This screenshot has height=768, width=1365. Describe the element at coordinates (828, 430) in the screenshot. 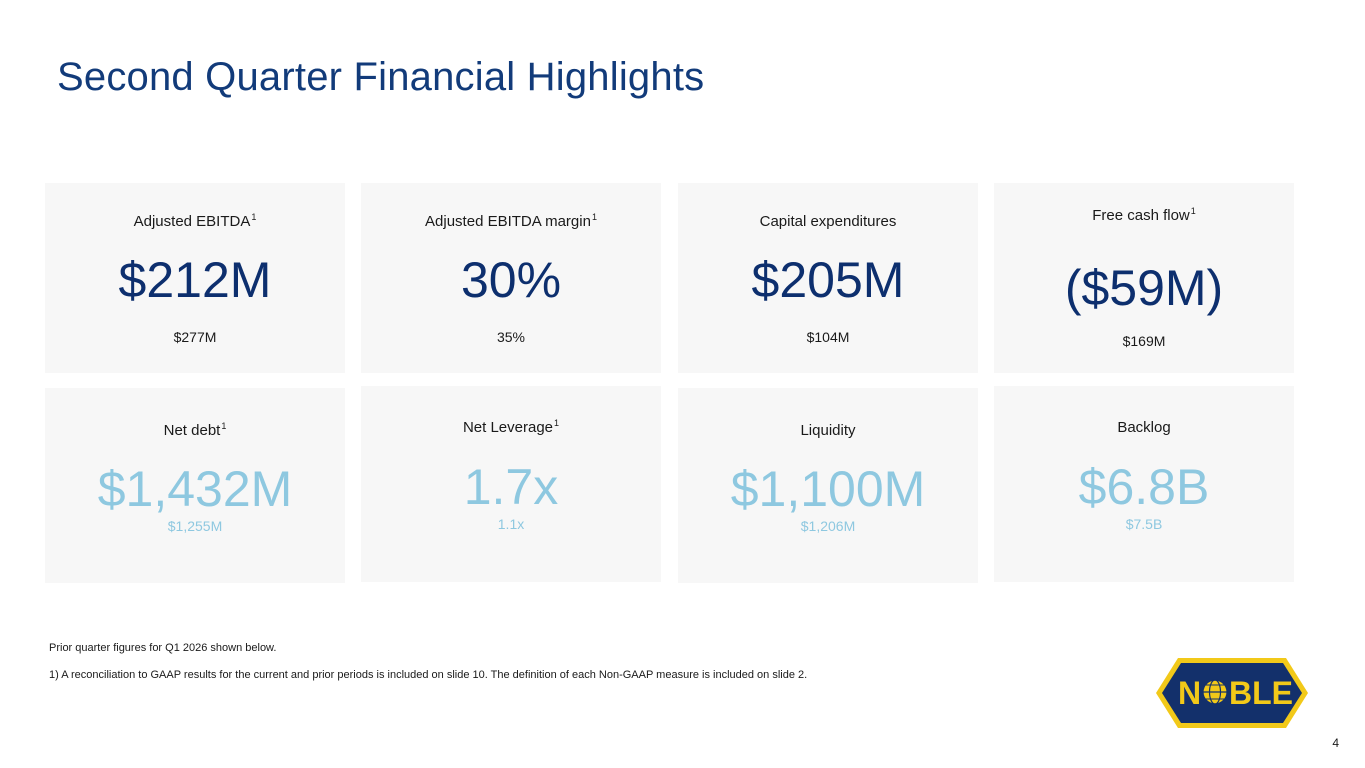

I see `metric-label: Liquidity` at that location.